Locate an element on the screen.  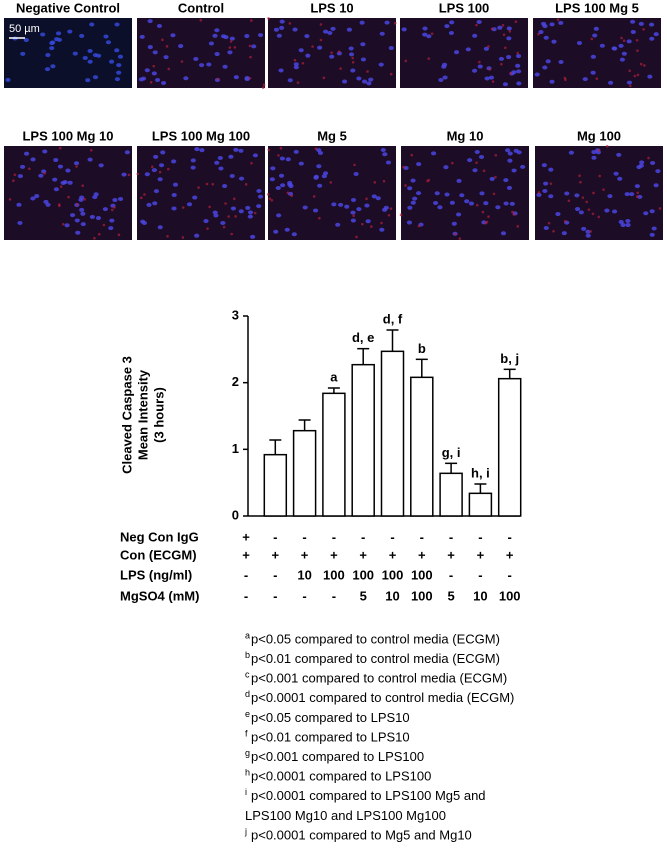
condition-cell: 100 is located at coordinates (334, 574).